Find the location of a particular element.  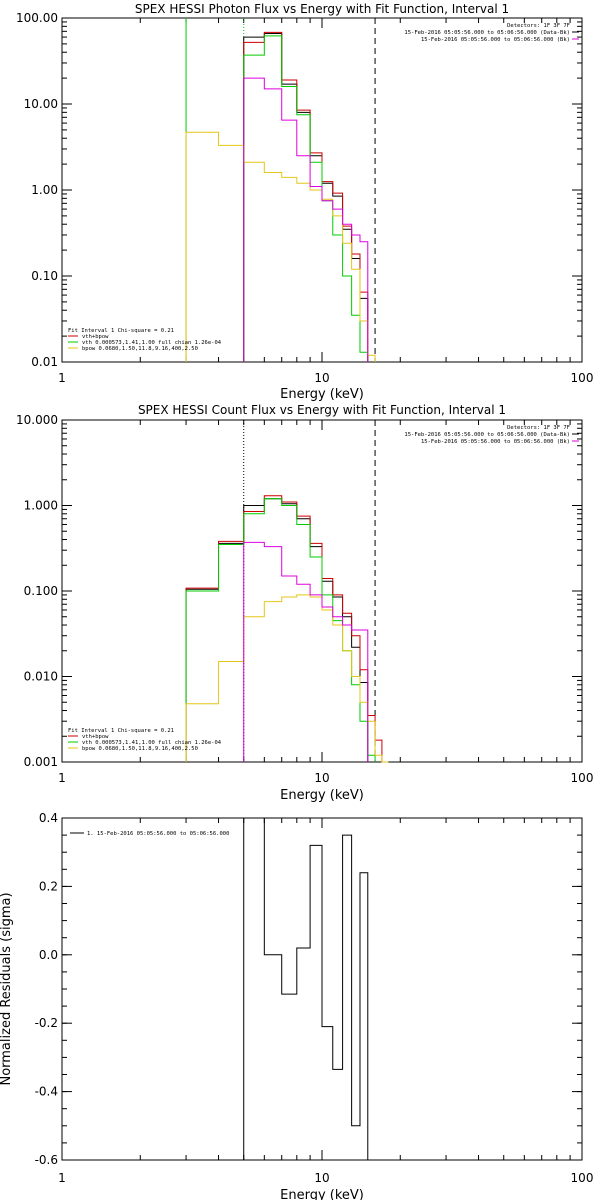

y-tick-label: 0.010 is located at coordinates (41, 677).